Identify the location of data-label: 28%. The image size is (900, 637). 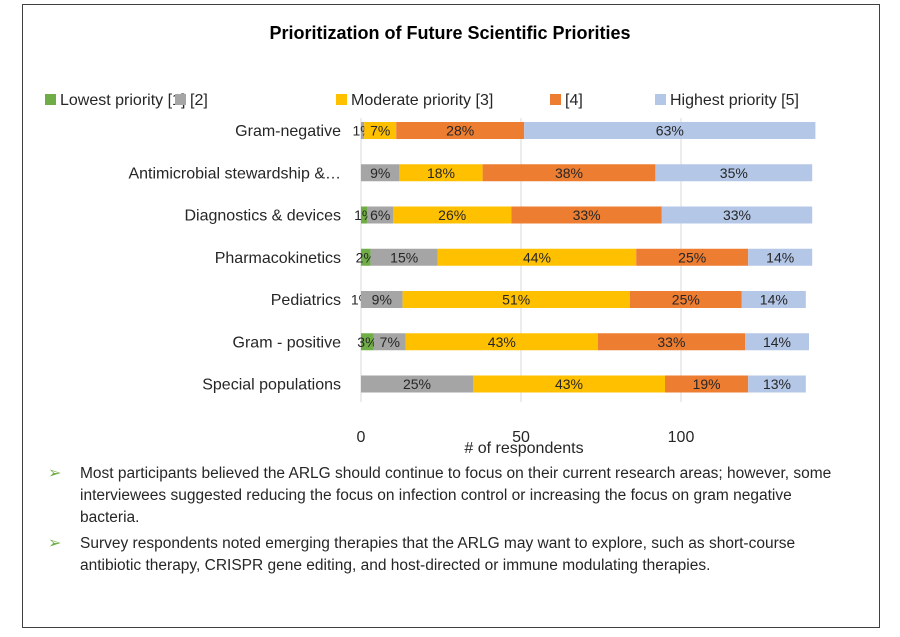
(460, 131).